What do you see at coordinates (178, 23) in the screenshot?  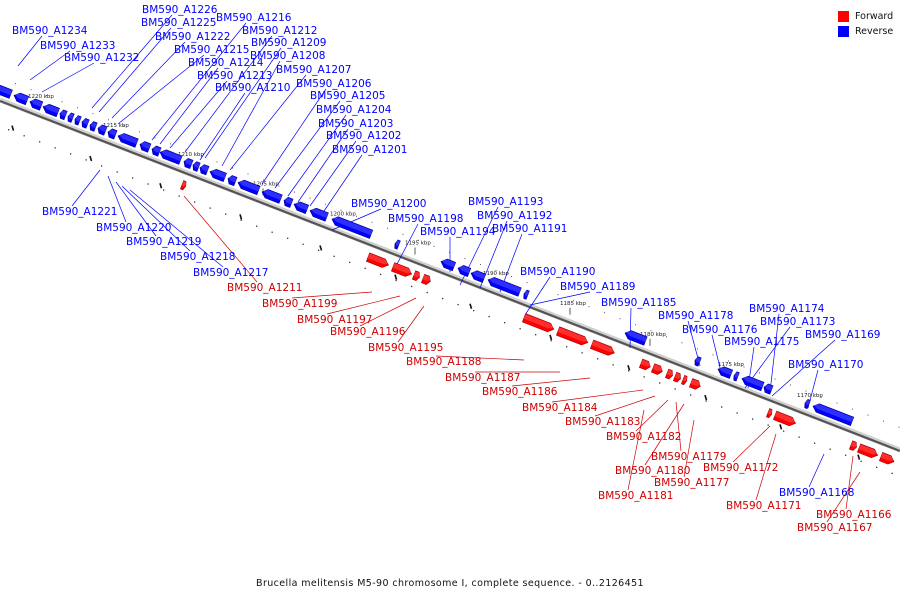 I see `reverse-gene-label: BM590_A1225` at bounding box center [178, 23].